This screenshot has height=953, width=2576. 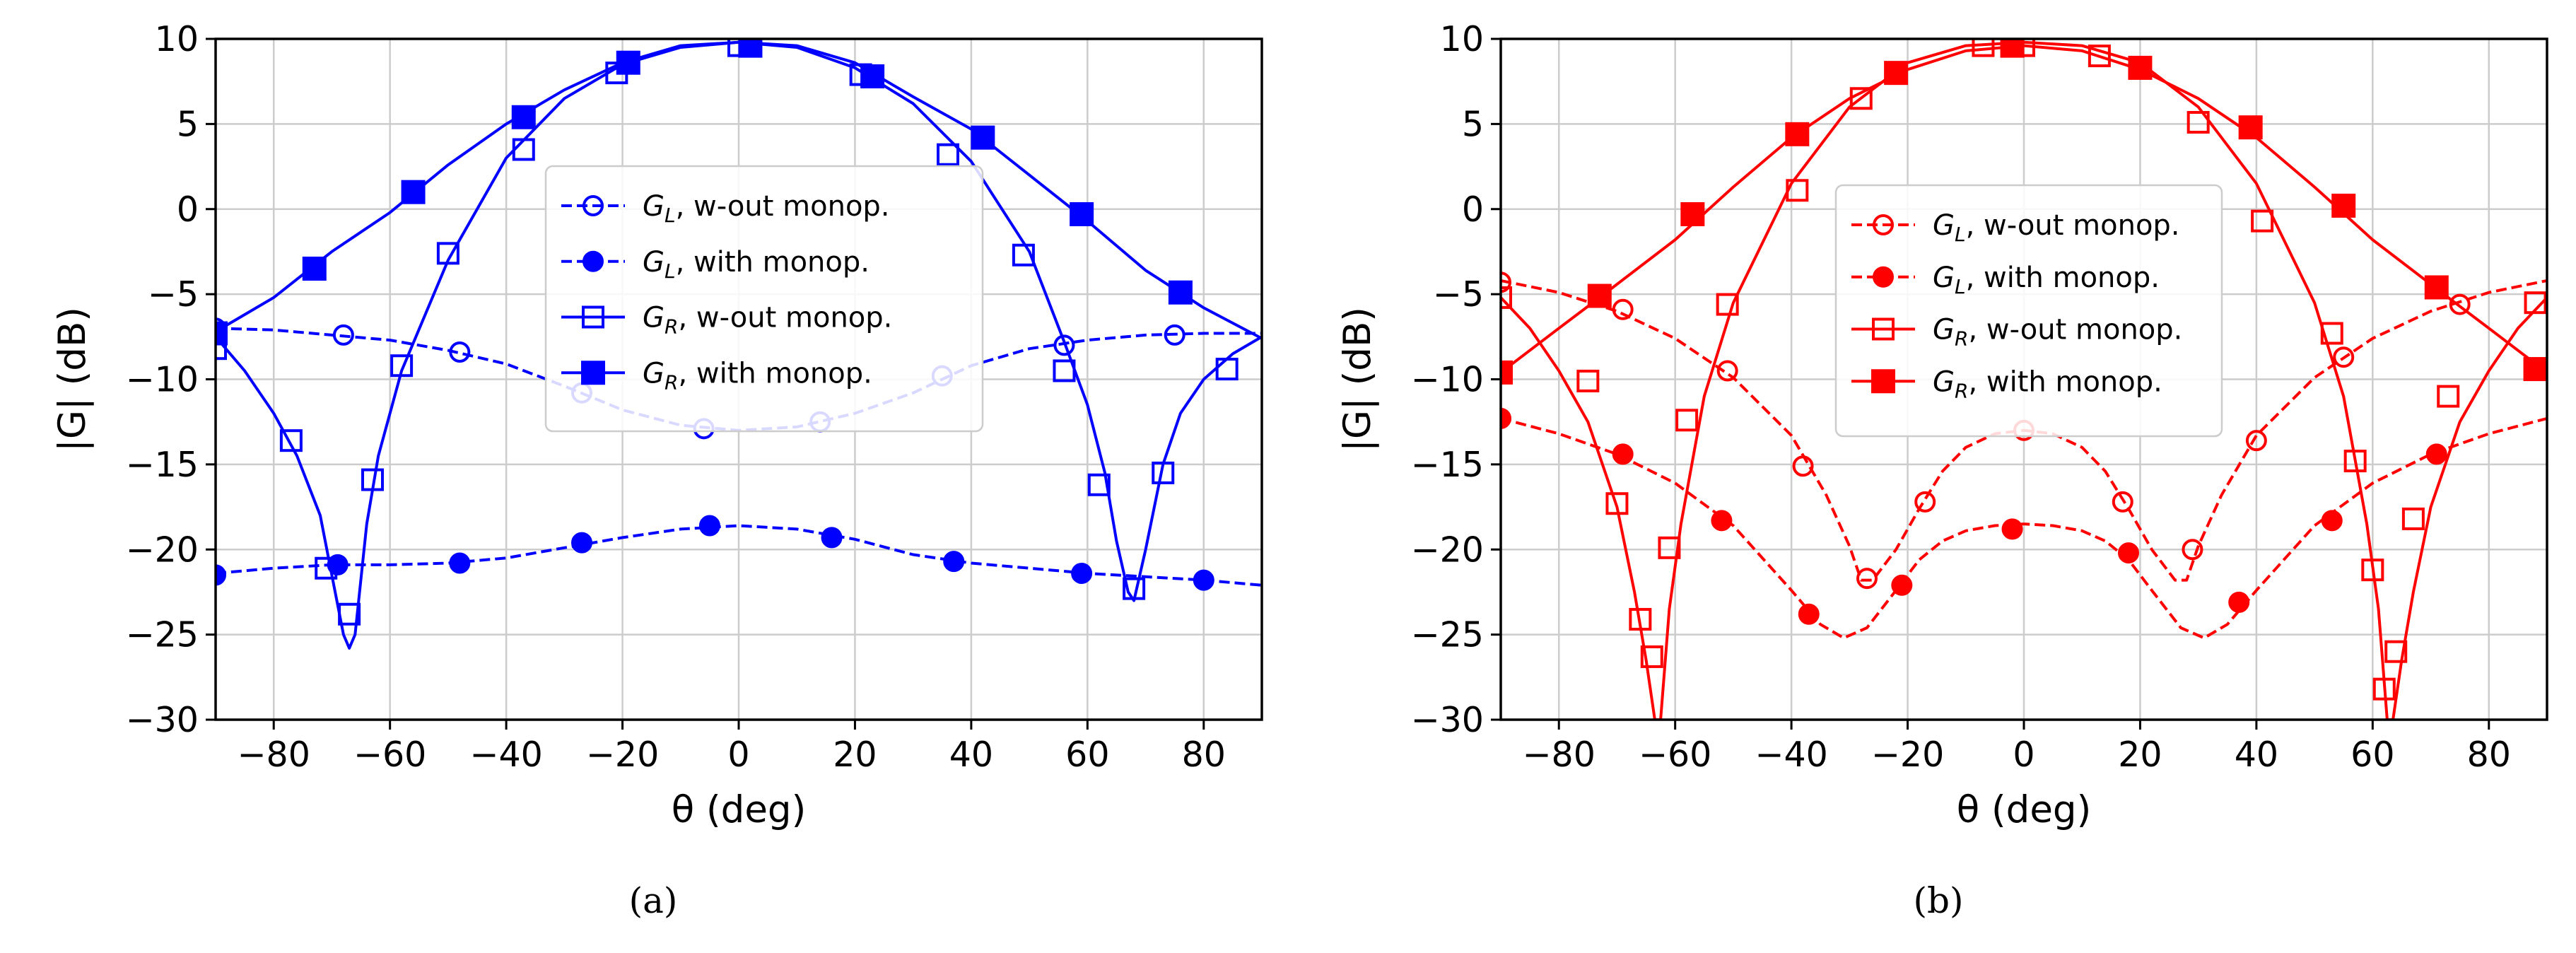 I want to click on y-tick-label: −15, so click(x=162, y=465).